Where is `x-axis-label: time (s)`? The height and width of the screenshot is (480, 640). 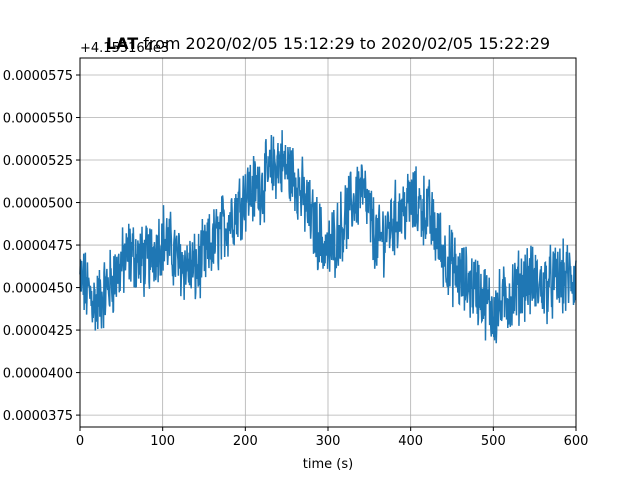
x-axis-label: time (s) is located at coordinates (328, 464).